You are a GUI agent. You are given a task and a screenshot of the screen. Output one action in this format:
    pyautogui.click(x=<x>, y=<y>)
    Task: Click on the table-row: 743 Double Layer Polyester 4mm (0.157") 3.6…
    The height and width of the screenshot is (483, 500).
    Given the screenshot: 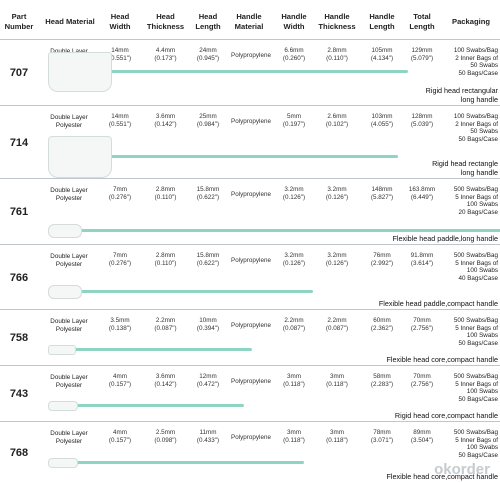 What is the action you would take?
    pyautogui.click(x=250, y=393)
    